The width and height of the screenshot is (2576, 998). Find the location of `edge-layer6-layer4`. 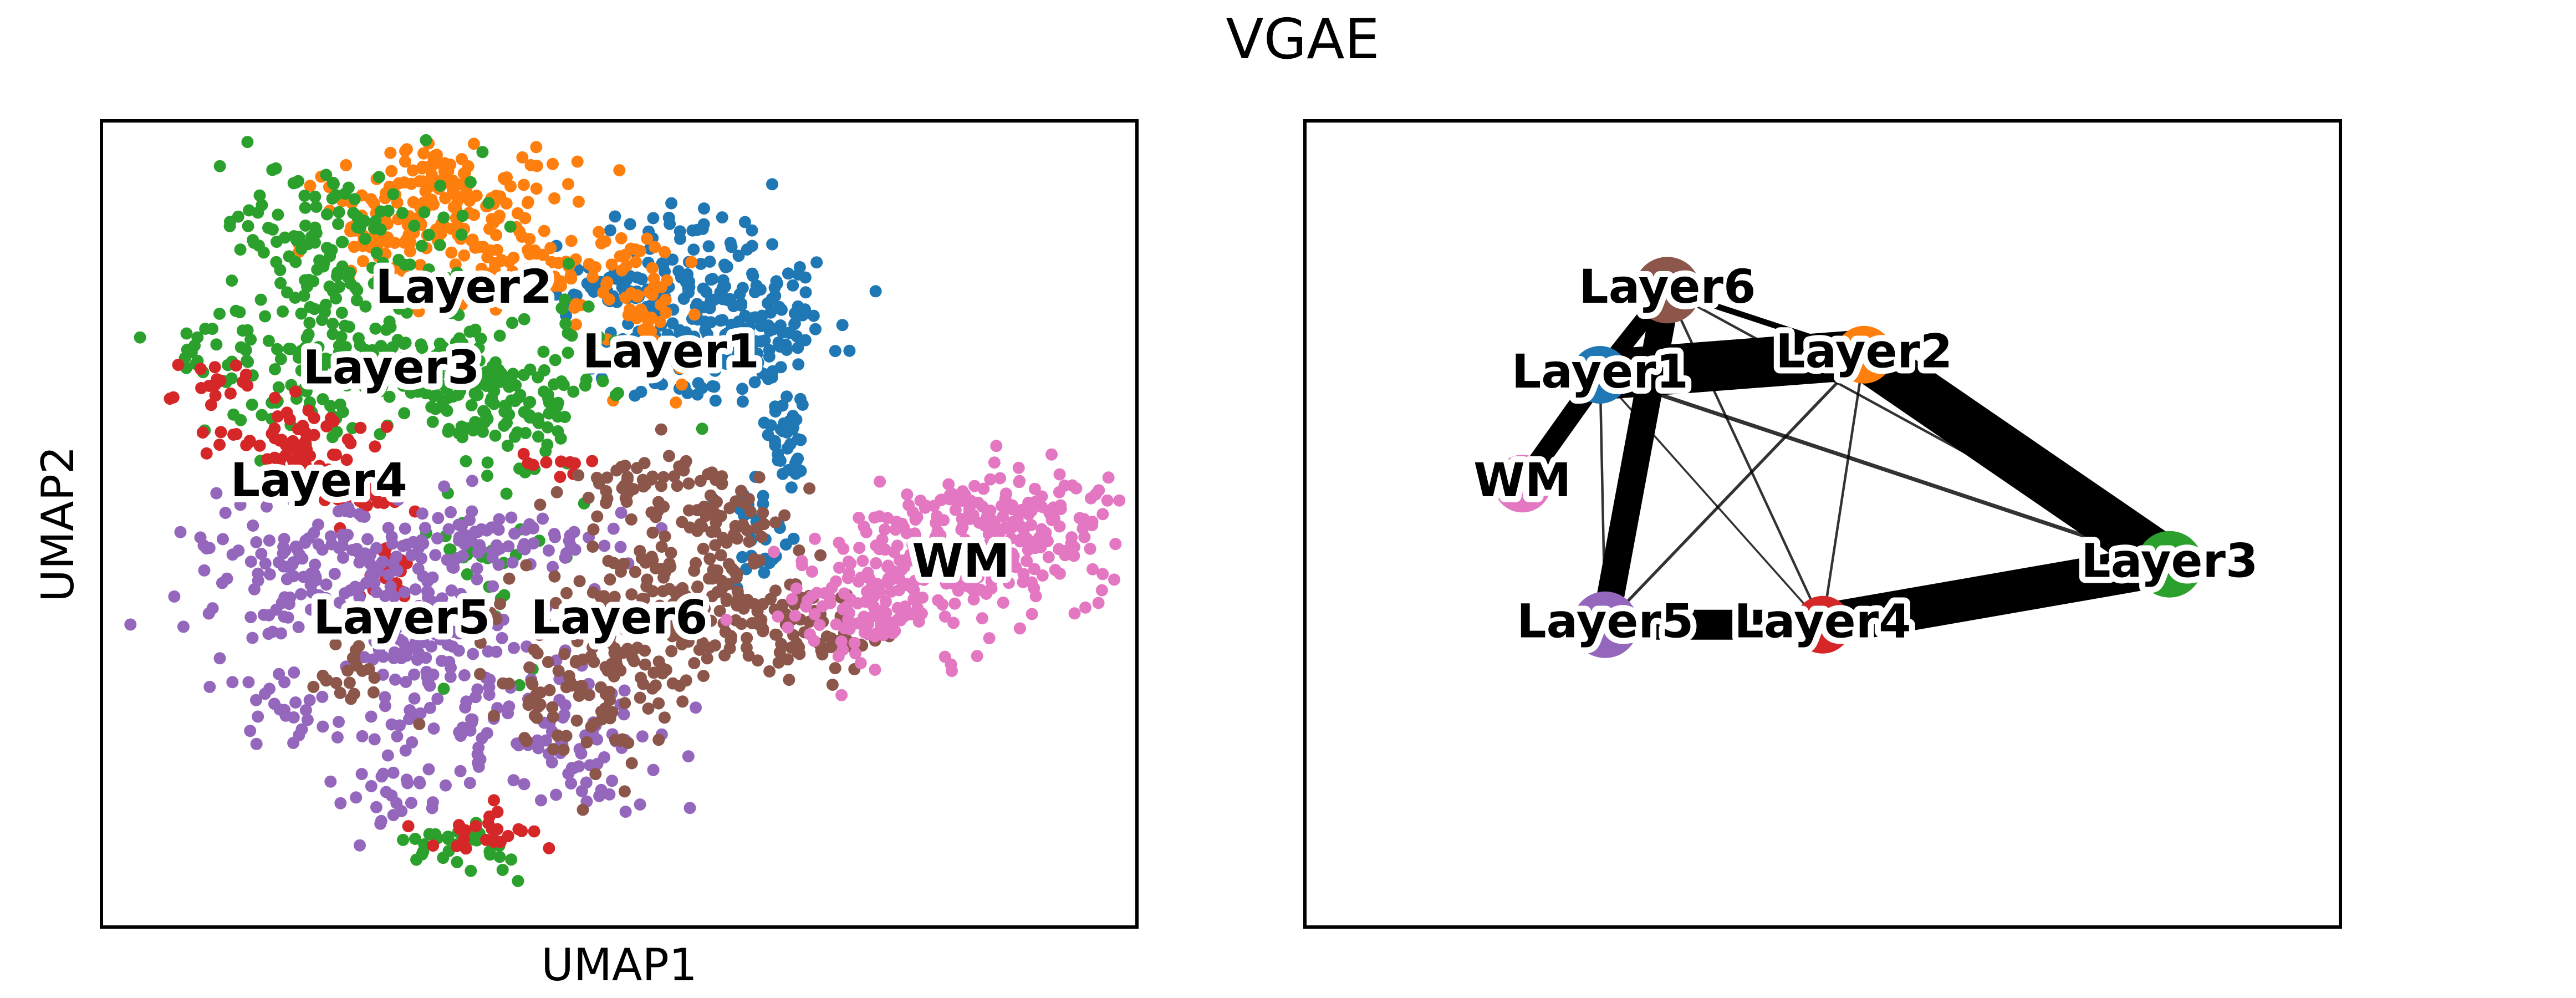

edge-layer6-layer4 is located at coordinates (1745, 457).